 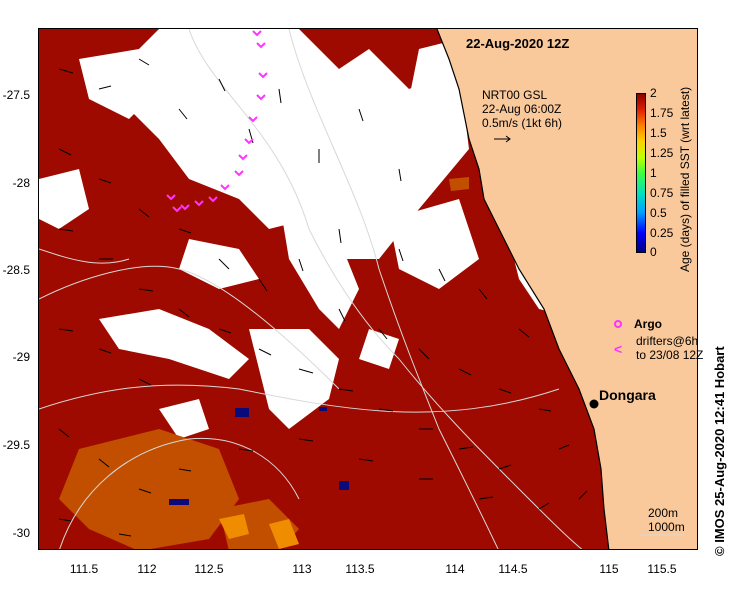 What do you see at coordinates (627, 395) in the screenshot?
I see `dongara-label: Dongara` at bounding box center [627, 395].